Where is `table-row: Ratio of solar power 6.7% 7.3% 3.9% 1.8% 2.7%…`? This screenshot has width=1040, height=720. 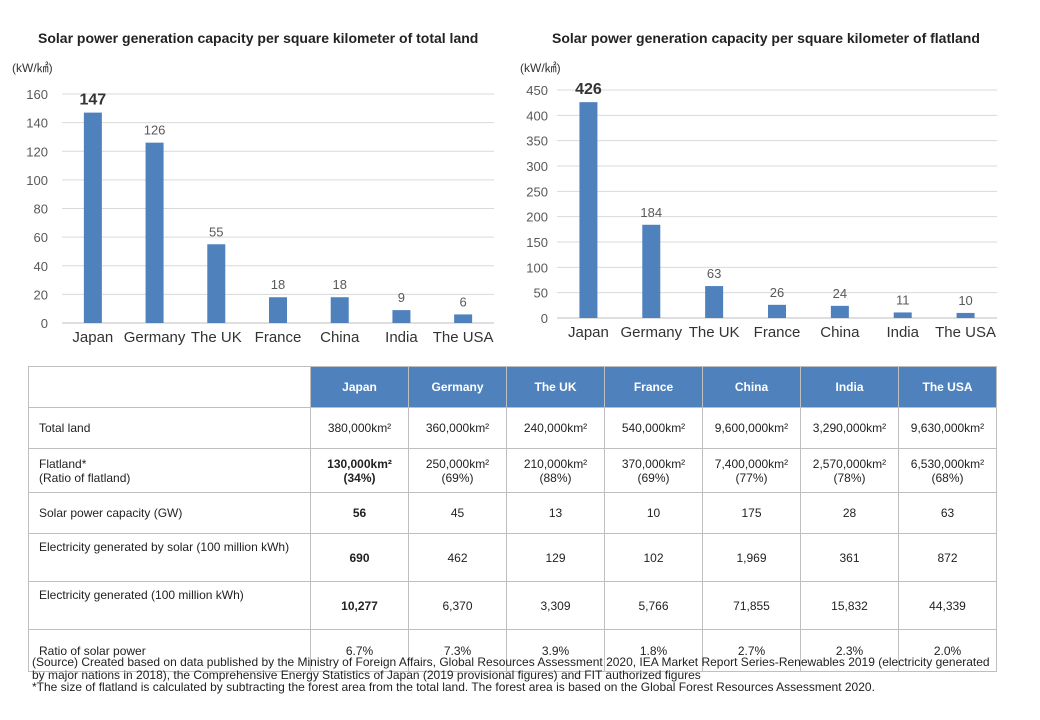
table-row: Ratio of solar power 6.7% 7.3% 3.9% 1.8% 2.7%… is located at coordinates (512, 650).